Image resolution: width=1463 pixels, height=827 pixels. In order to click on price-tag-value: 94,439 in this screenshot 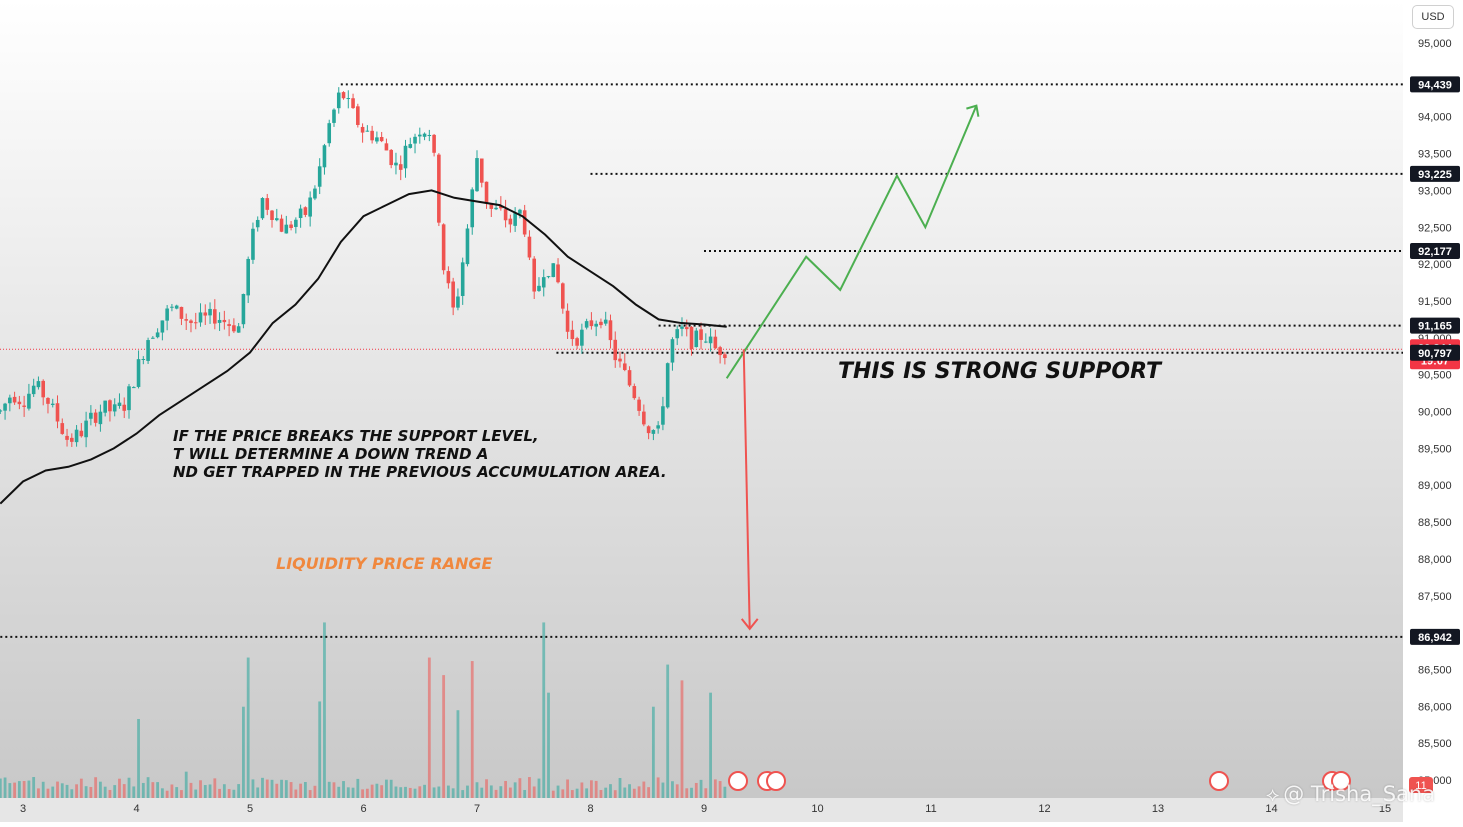, I will do `click(1435, 85)`.